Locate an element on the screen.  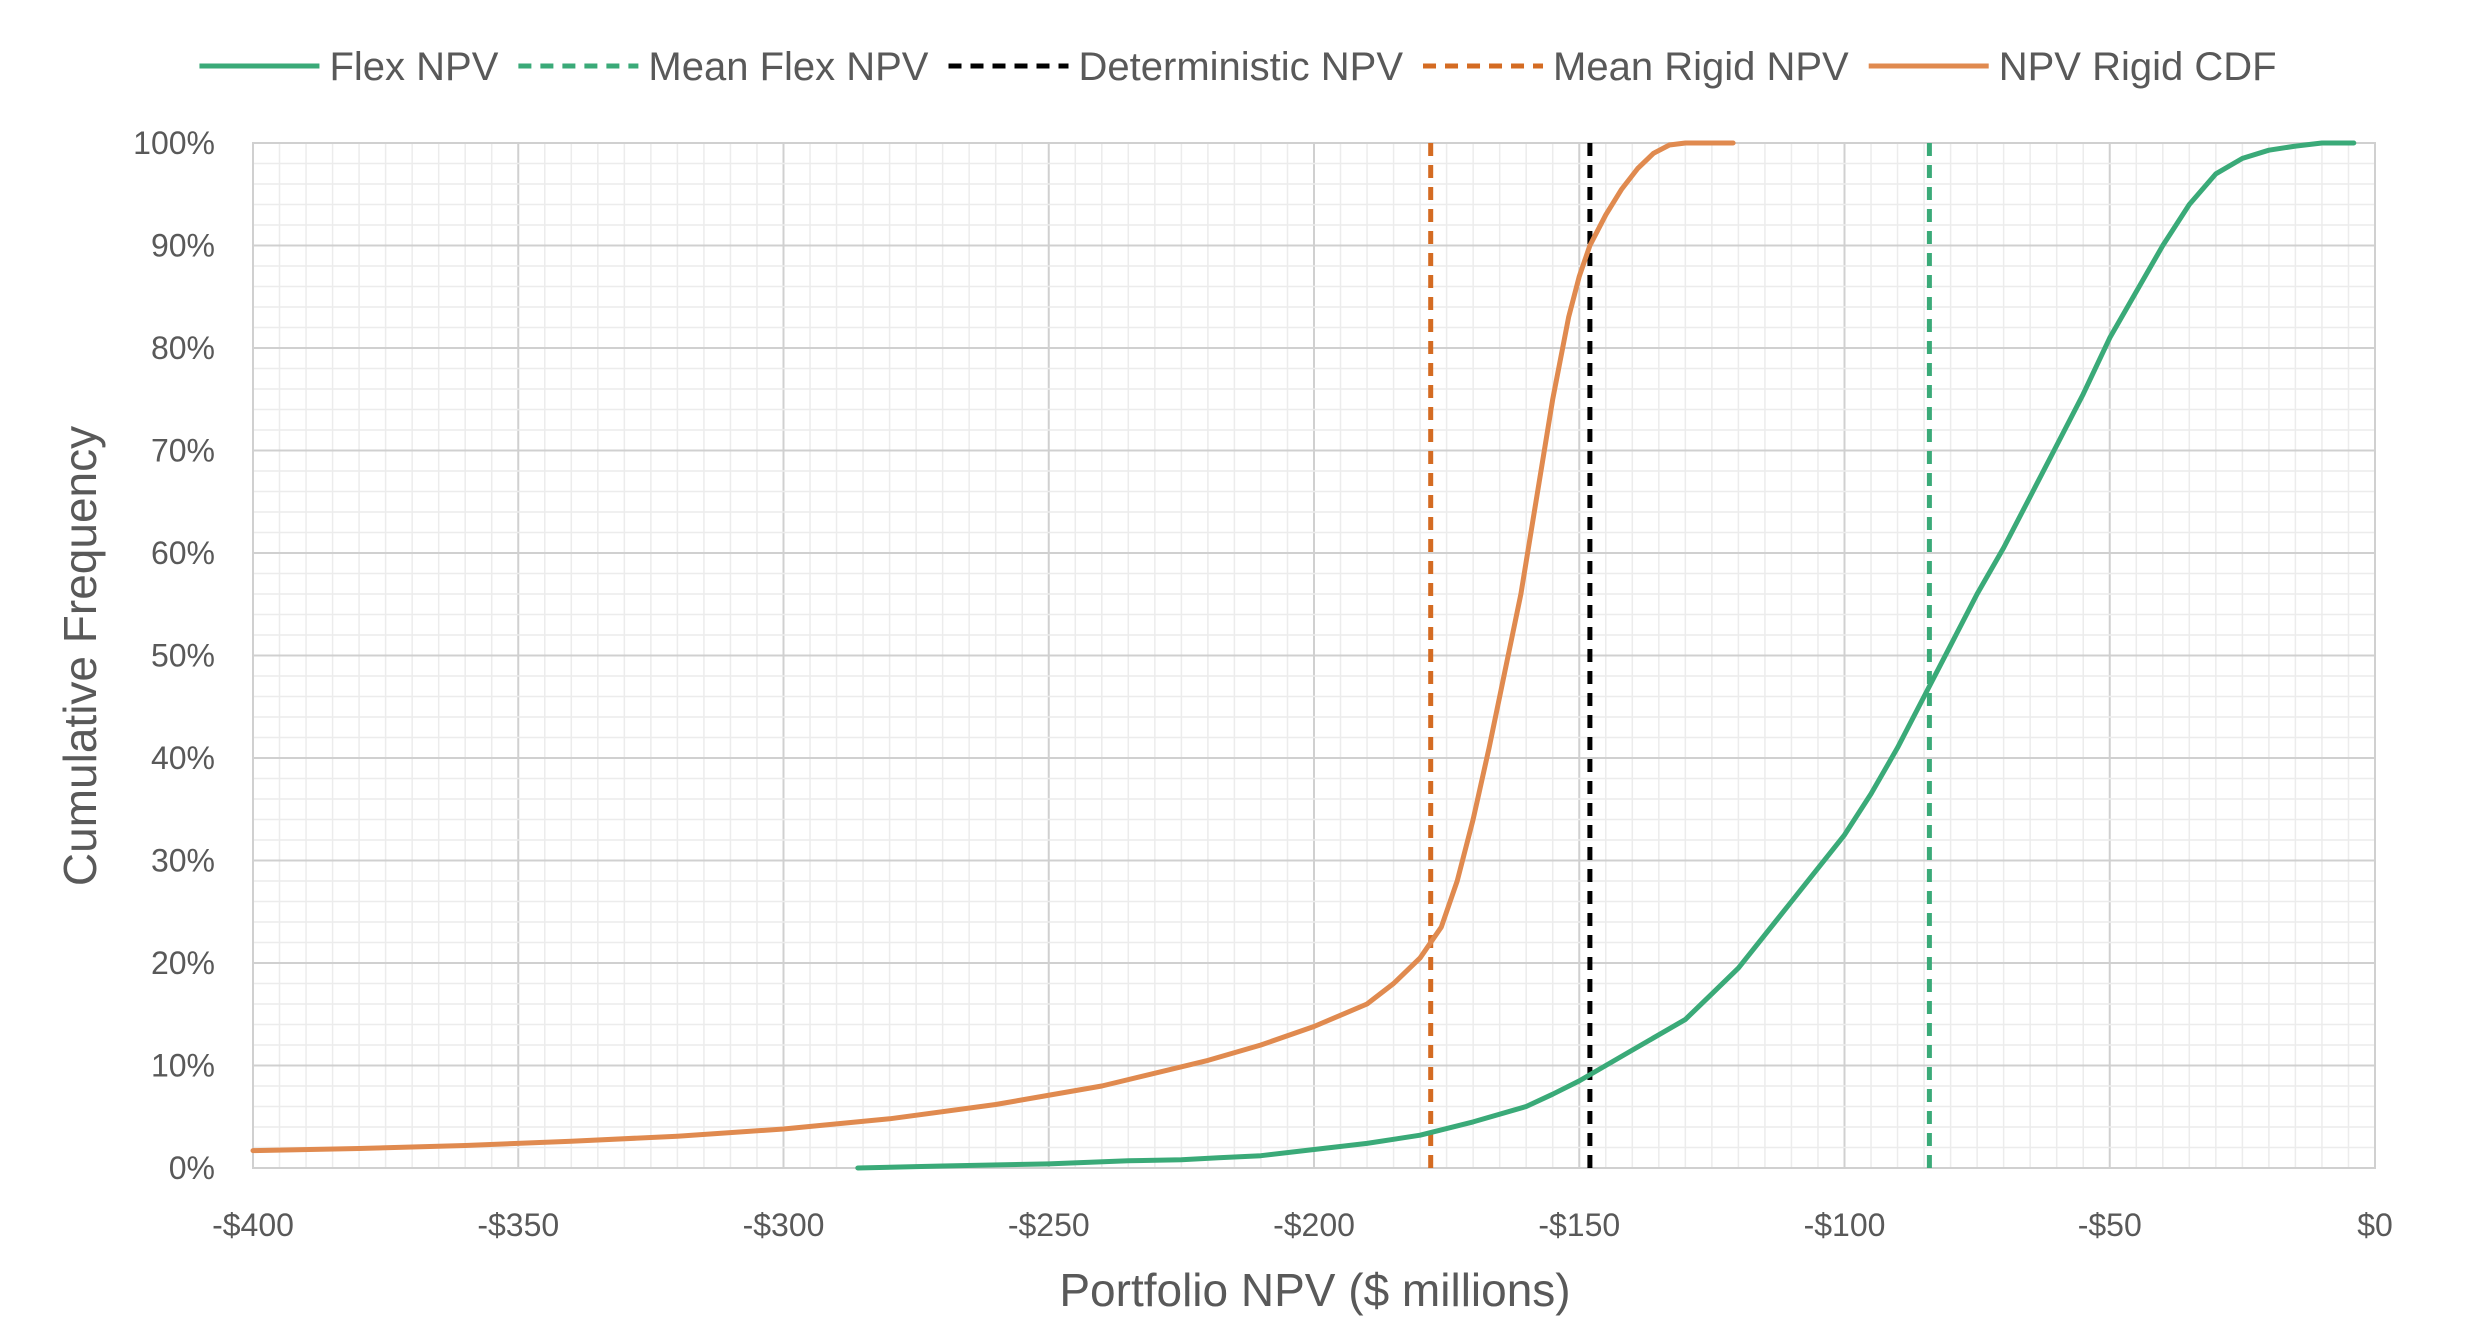
y-tick-label: 40% is located at coordinates (183, 758).